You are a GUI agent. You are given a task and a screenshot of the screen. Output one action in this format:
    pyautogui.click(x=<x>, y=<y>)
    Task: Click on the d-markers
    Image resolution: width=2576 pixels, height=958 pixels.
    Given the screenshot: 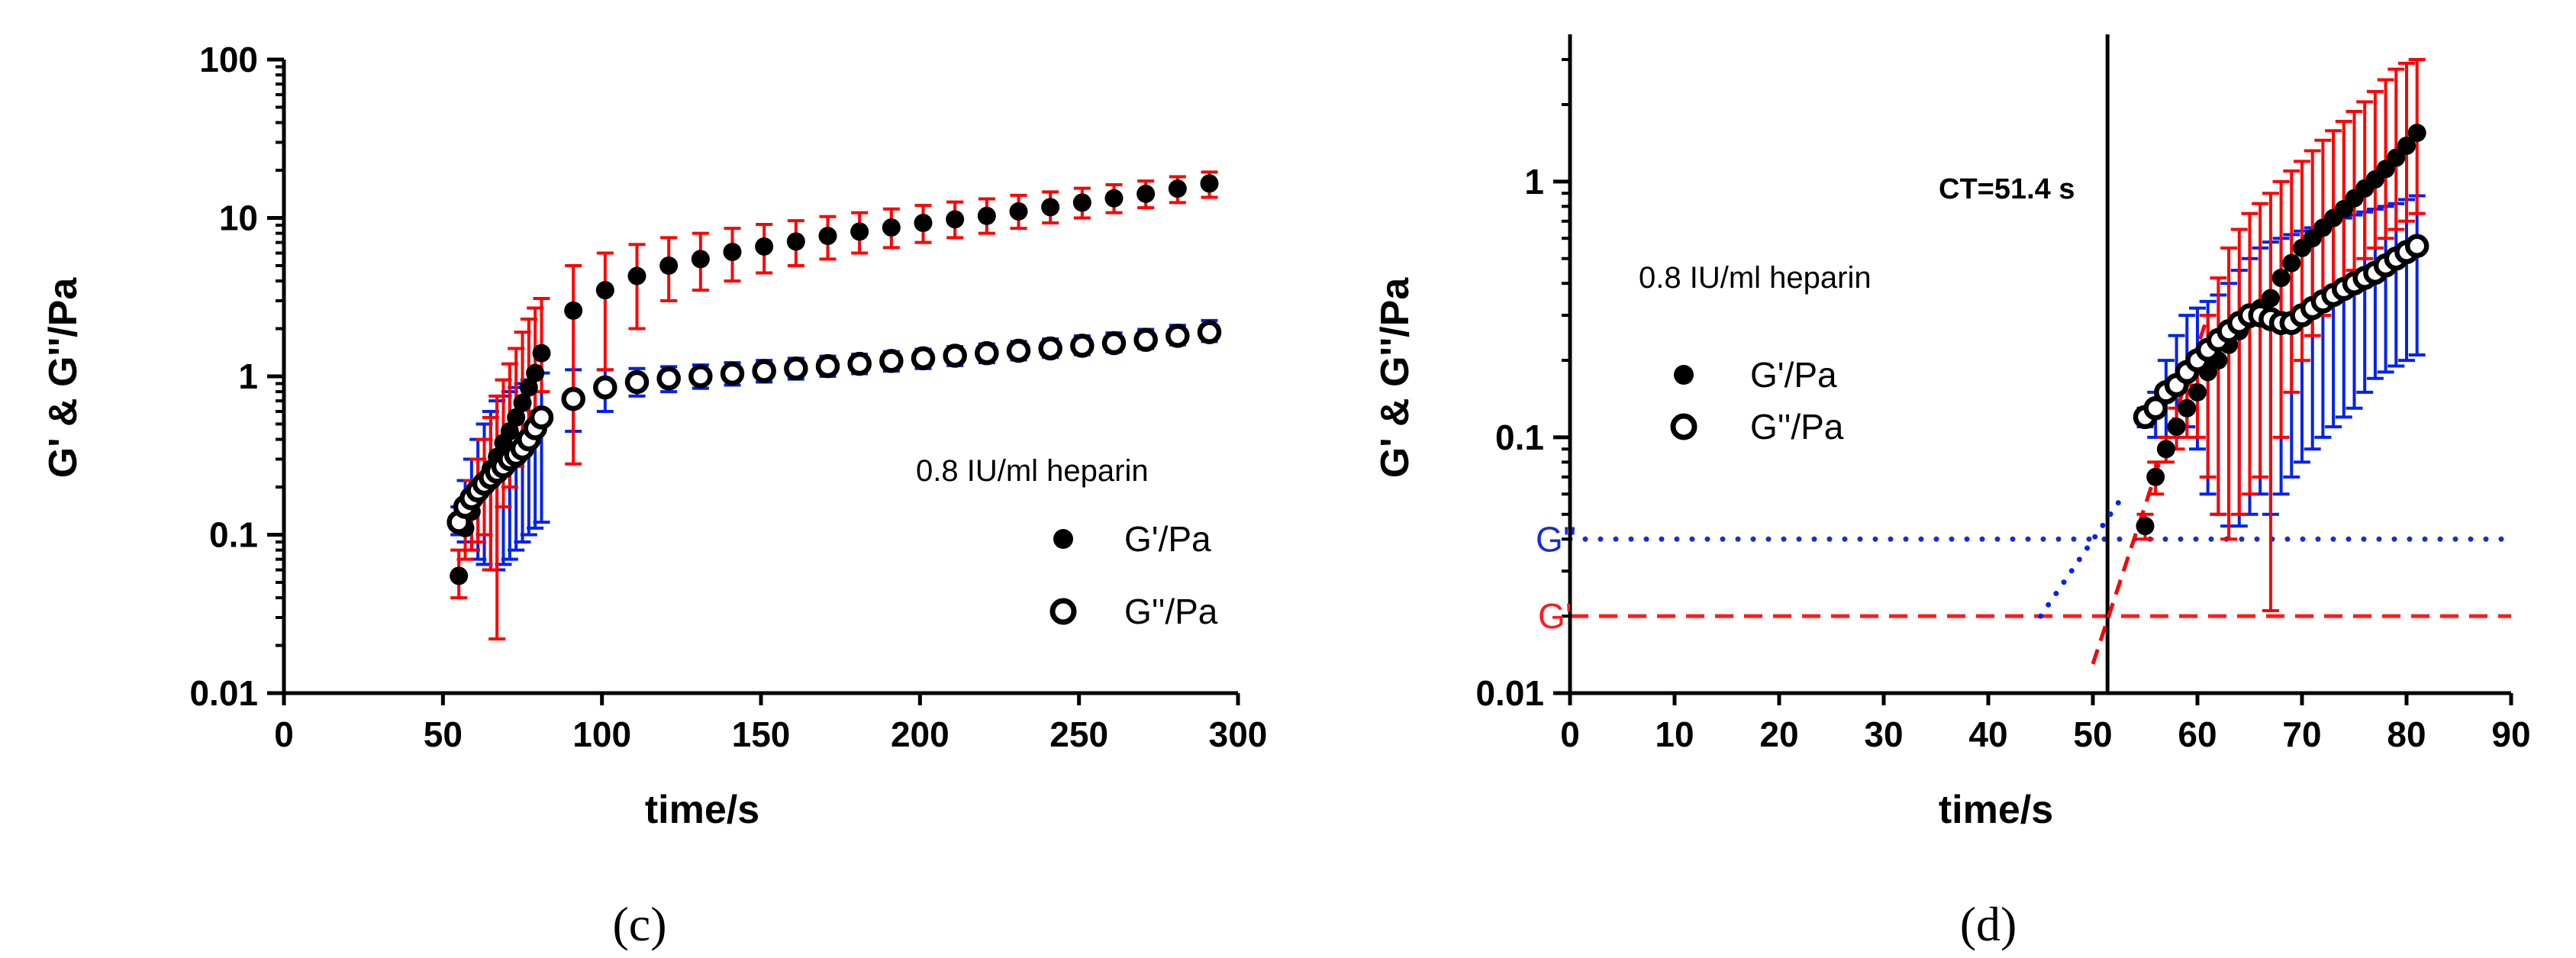 What is the action you would take?
    pyautogui.click(x=2281, y=330)
    